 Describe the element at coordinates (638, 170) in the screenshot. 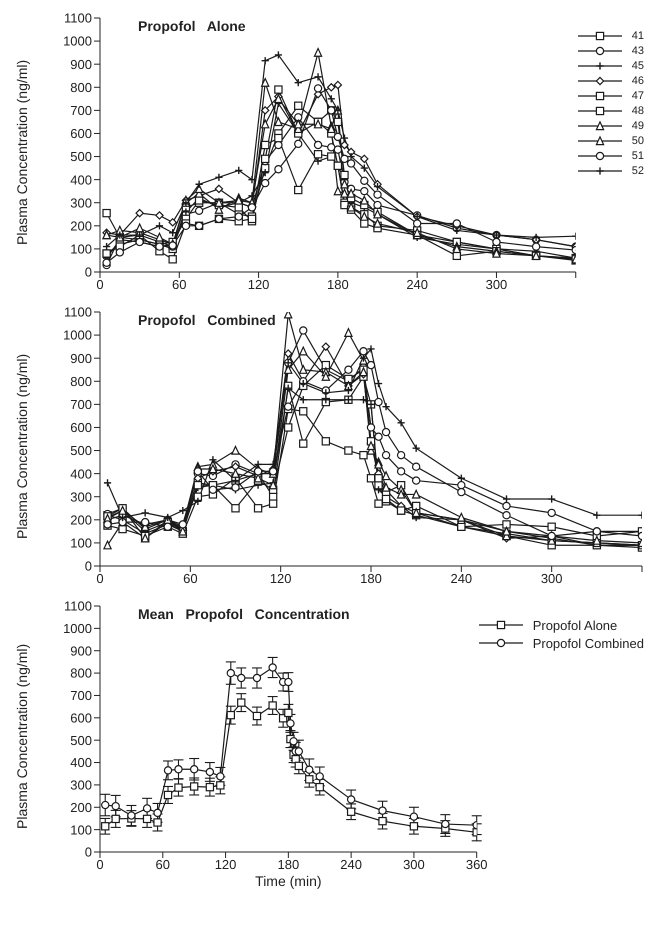

I see `legend-label: 52` at that location.